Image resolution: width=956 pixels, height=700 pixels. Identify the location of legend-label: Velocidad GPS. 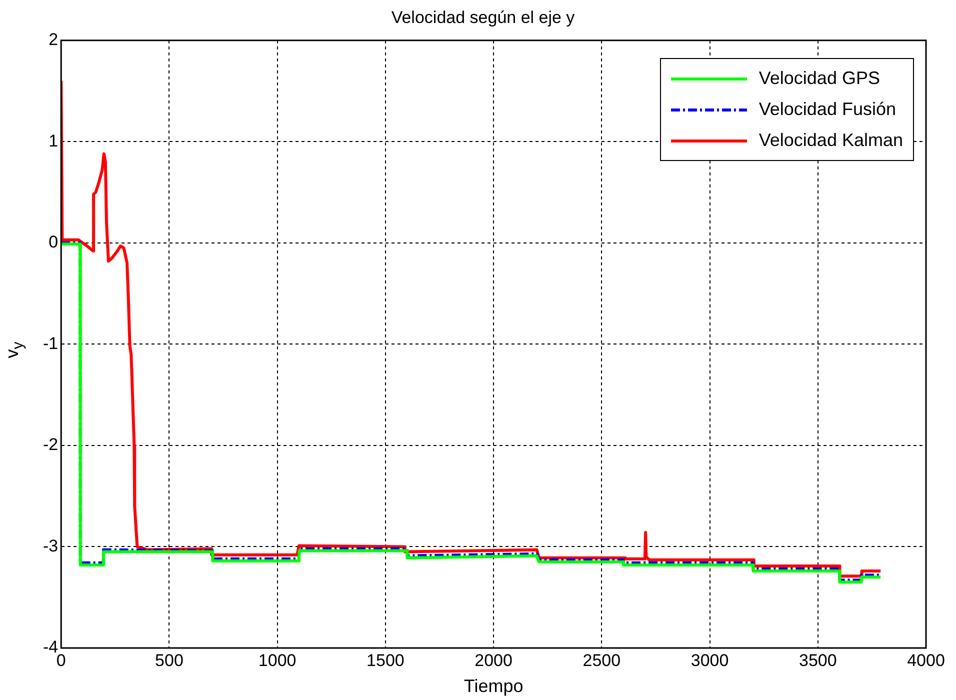
(819, 78).